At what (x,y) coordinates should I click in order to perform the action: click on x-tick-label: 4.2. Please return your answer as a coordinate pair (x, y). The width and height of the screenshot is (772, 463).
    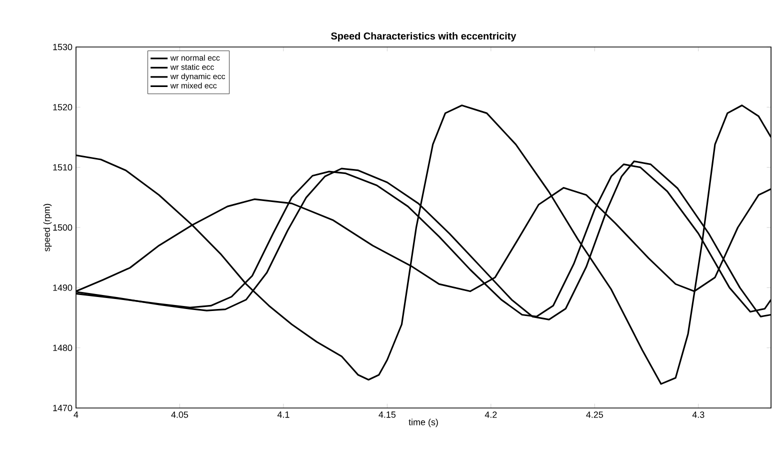
    Looking at the image, I should click on (490, 415).